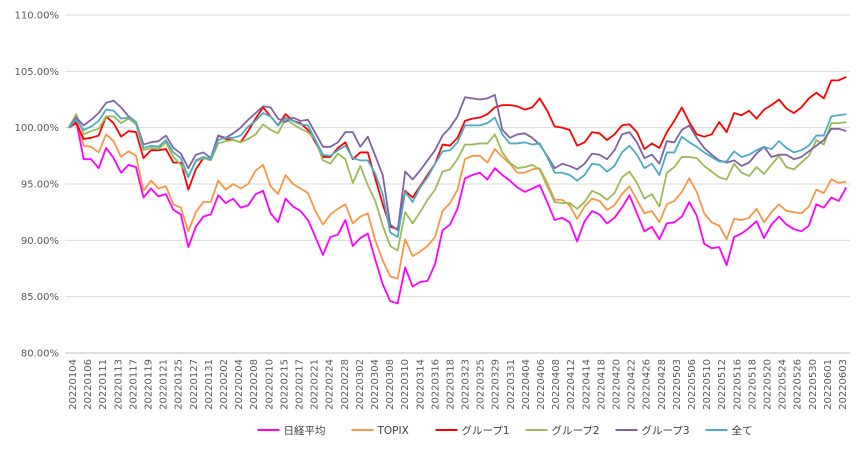 This screenshot has width=865, height=449. Describe the element at coordinates (576, 430) in the screenshot. I see `legend-label: グループ2` at that location.